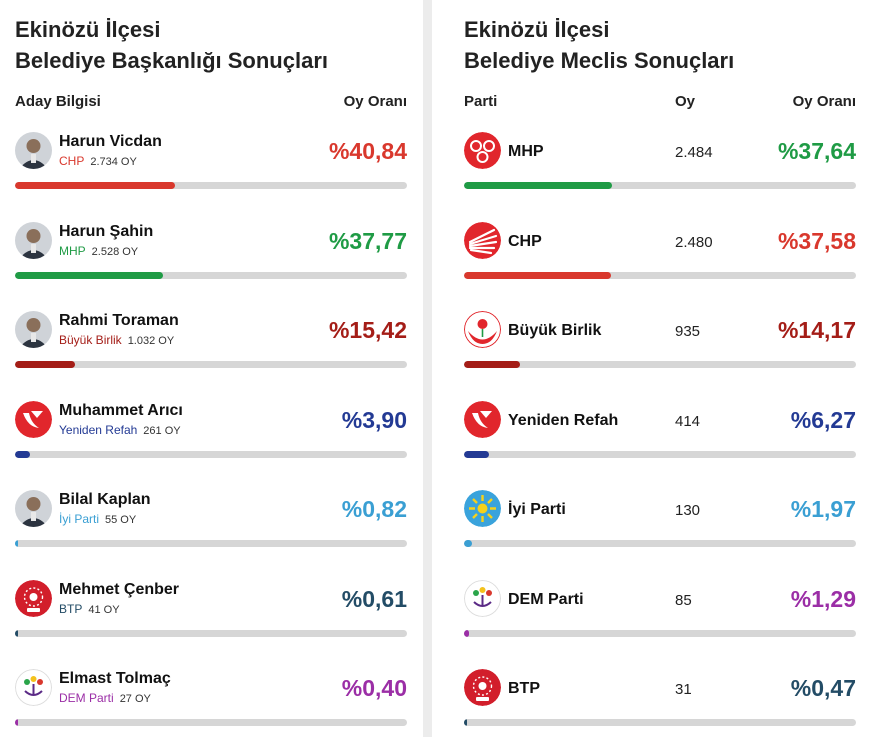 This screenshot has height=737, width=875. I want to click on party-votes: 935, so click(688, 331).